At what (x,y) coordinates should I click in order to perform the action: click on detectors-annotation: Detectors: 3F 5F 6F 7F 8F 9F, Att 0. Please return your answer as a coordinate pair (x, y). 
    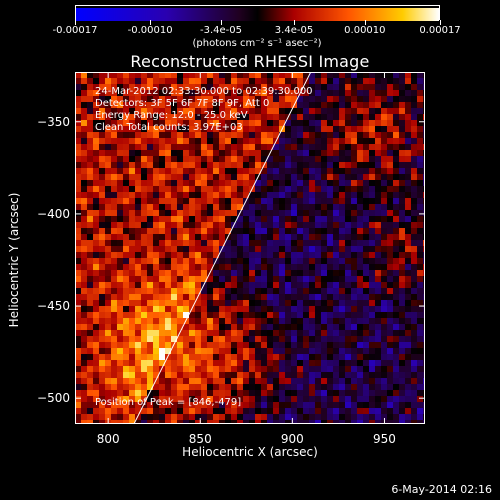
    Looking at the image, I should click on (182, 103).